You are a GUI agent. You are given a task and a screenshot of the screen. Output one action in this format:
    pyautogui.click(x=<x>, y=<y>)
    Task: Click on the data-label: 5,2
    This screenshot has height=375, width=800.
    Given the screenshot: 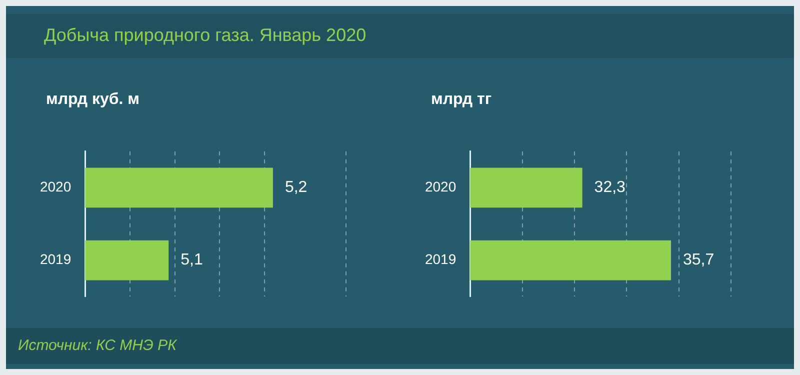 What is the action you would take?
    pyautogui.click(x=296, y=187)
    